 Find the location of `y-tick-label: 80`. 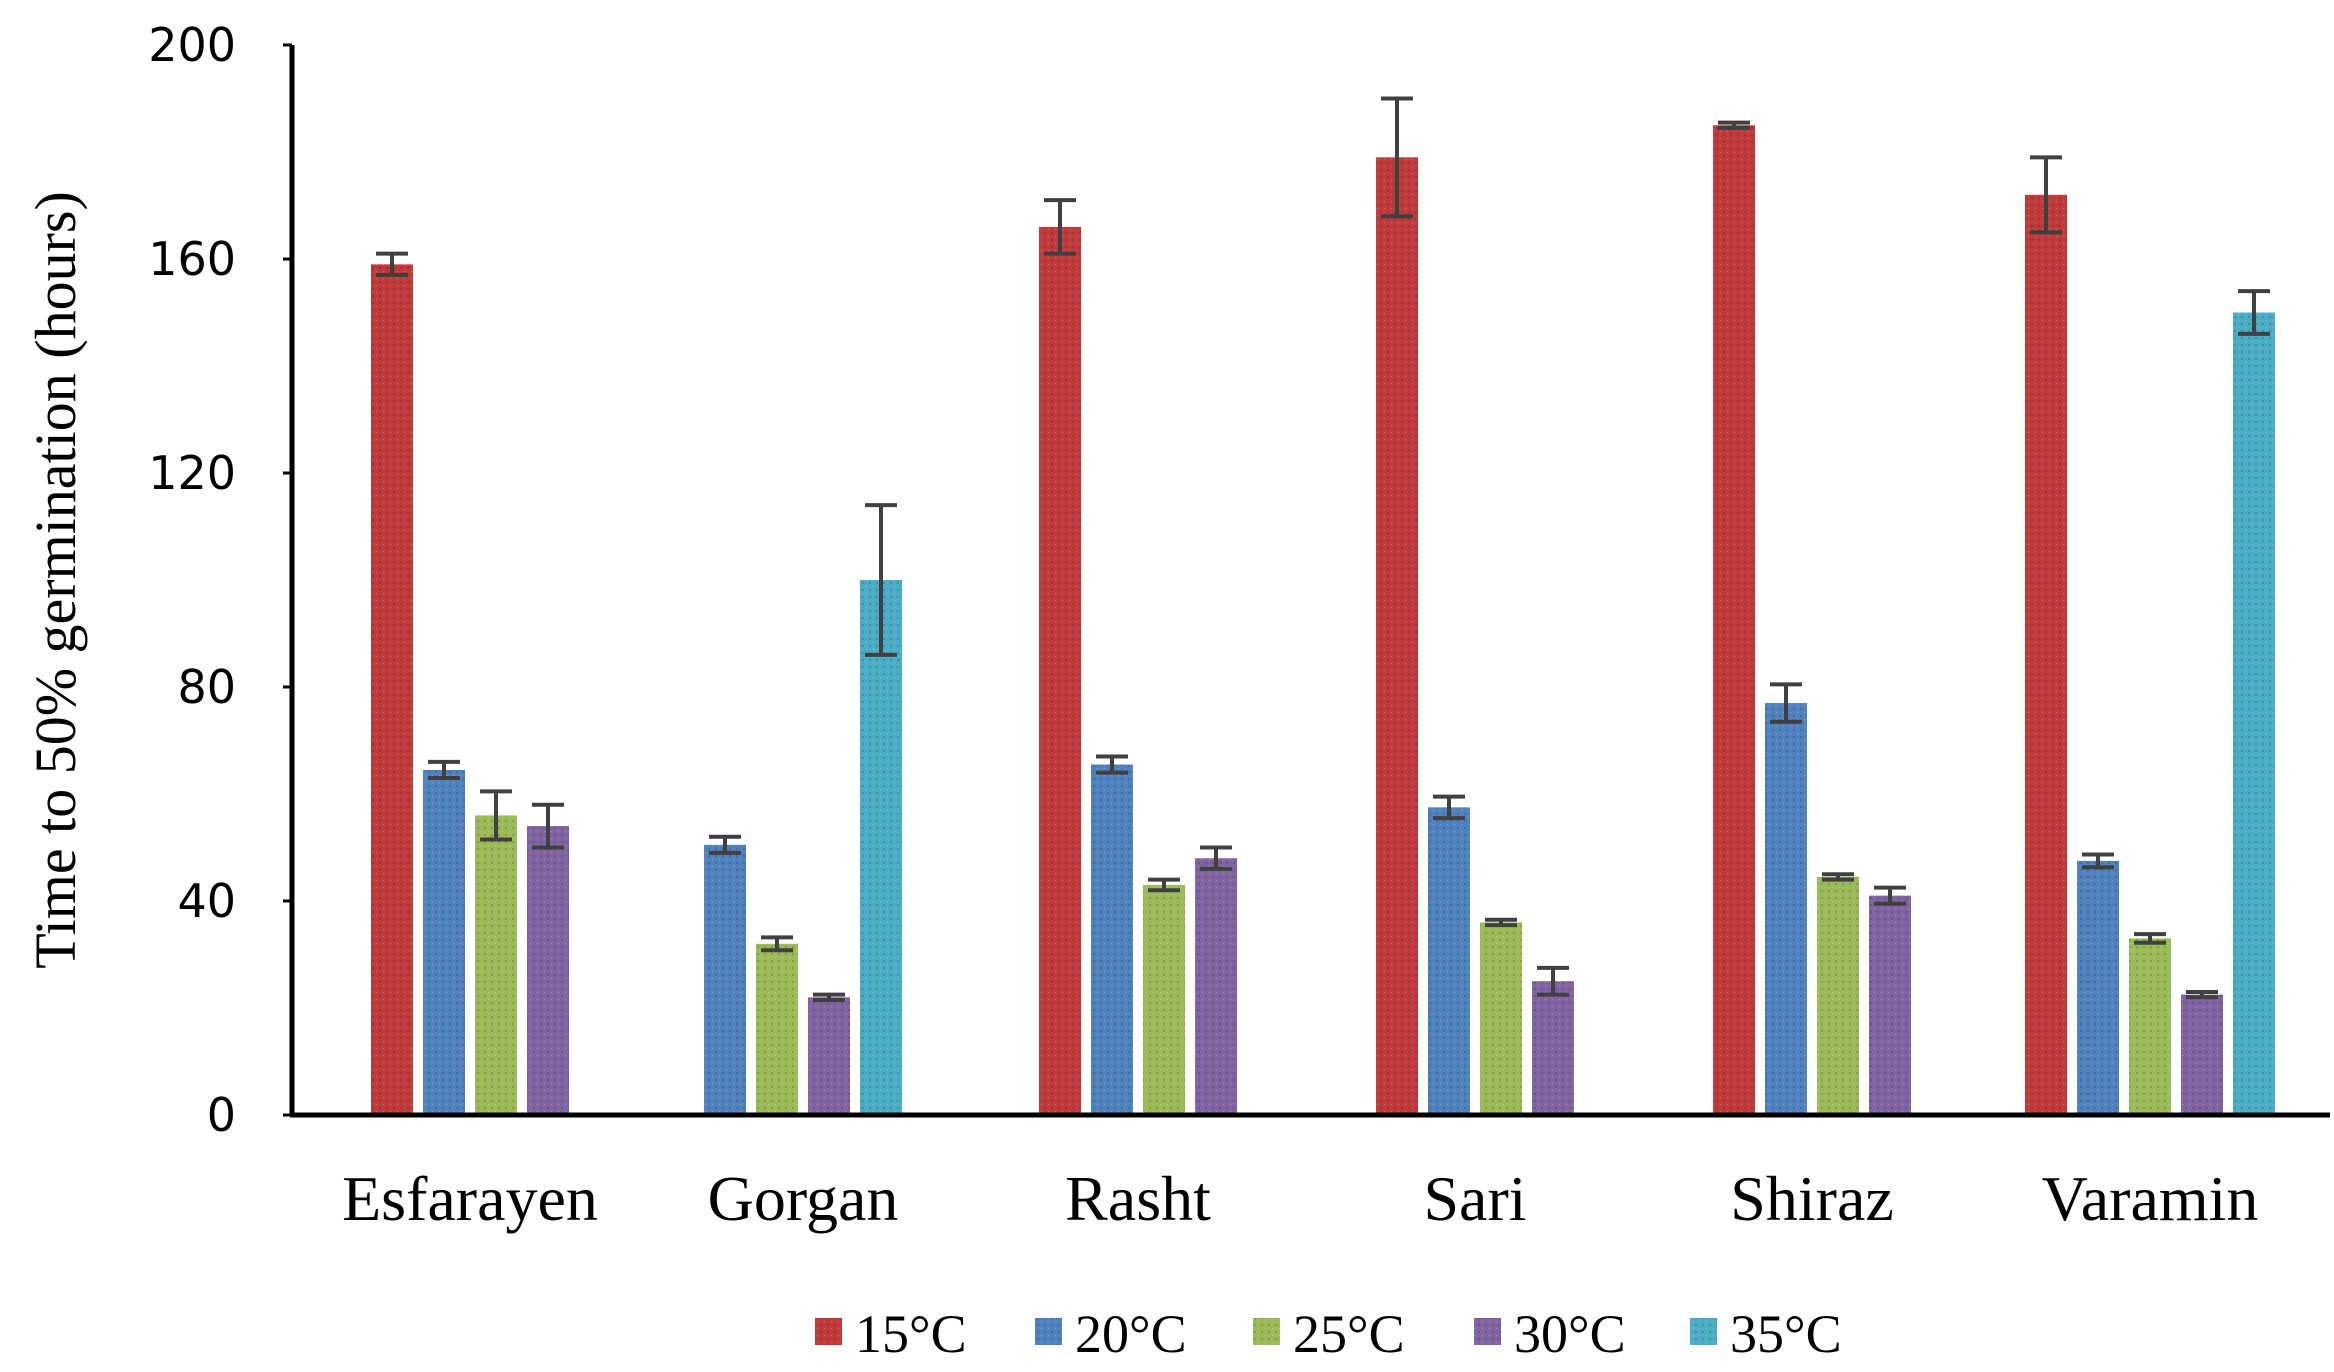

y-tick-label: 80 is located at coordinates (206, 687).